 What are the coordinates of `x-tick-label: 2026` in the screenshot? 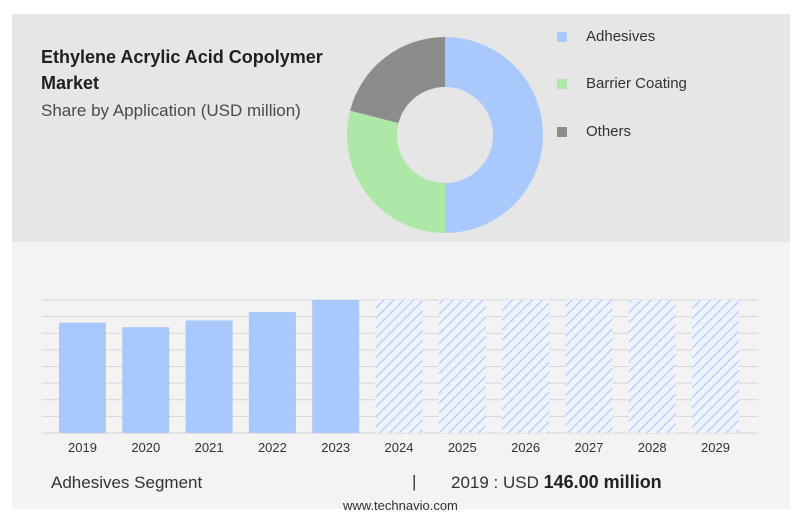 It's located at (525, 447).